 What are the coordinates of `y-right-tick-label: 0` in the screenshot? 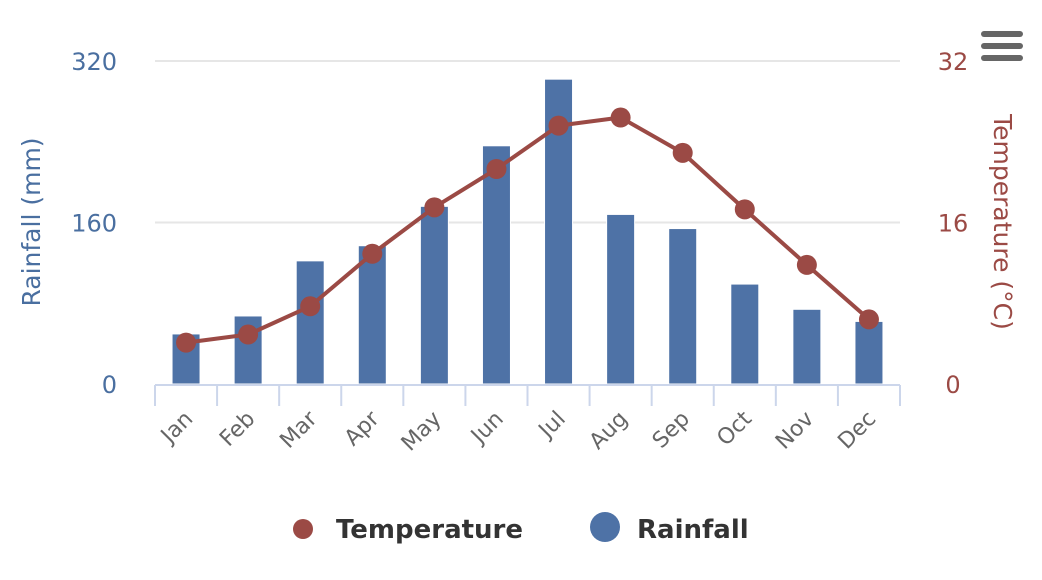 It's located at (952, 385).